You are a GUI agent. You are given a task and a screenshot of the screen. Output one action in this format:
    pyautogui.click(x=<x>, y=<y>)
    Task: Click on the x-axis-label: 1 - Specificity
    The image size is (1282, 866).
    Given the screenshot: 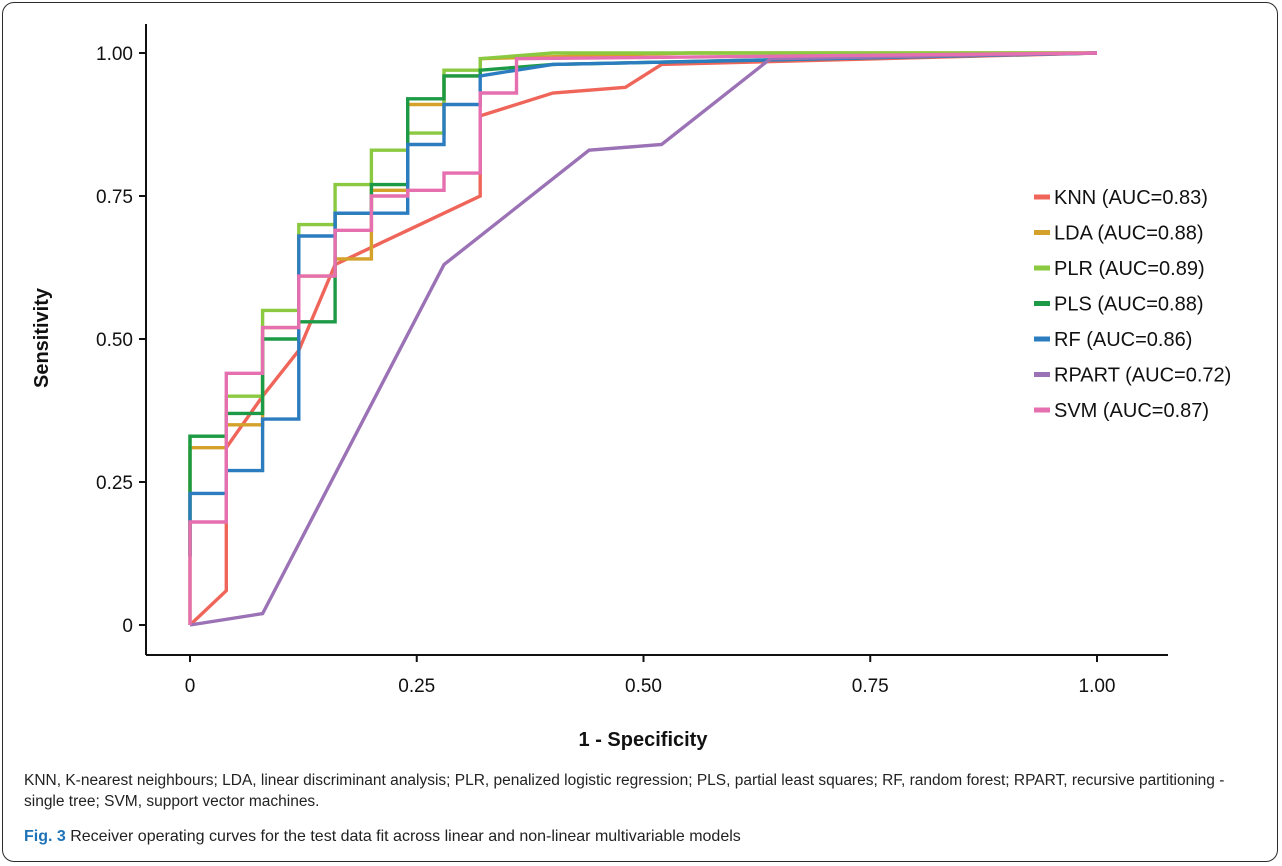 What is the action you would take?
    pyautogui.click(x=644, y=740)
    